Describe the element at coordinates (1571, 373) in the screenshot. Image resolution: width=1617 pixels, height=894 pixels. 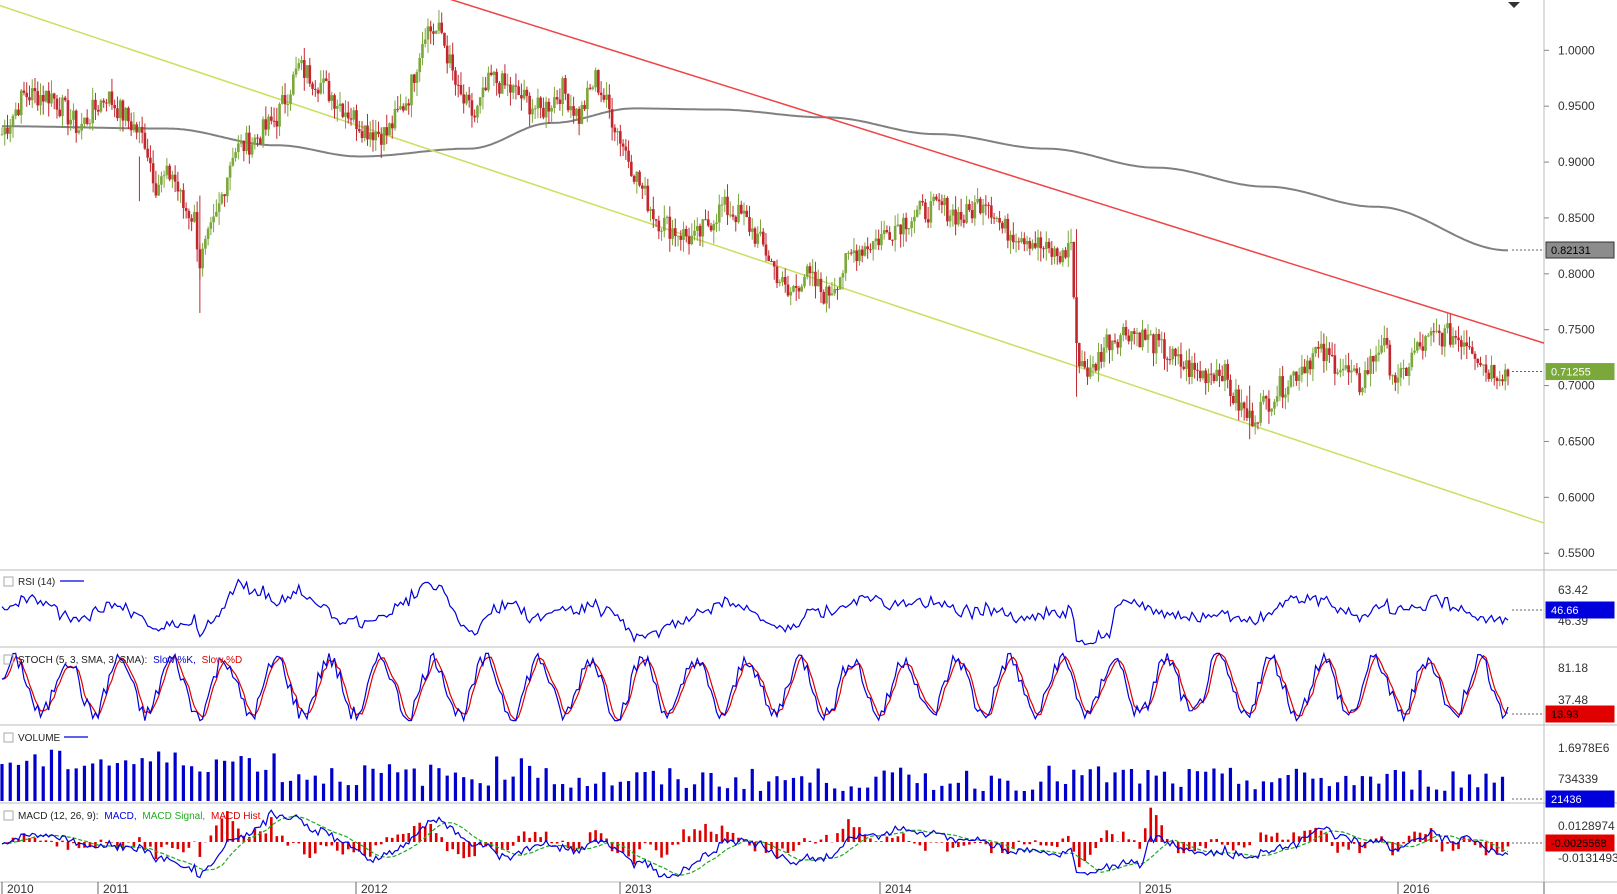
I see `price-value: 0.71255` at that location.